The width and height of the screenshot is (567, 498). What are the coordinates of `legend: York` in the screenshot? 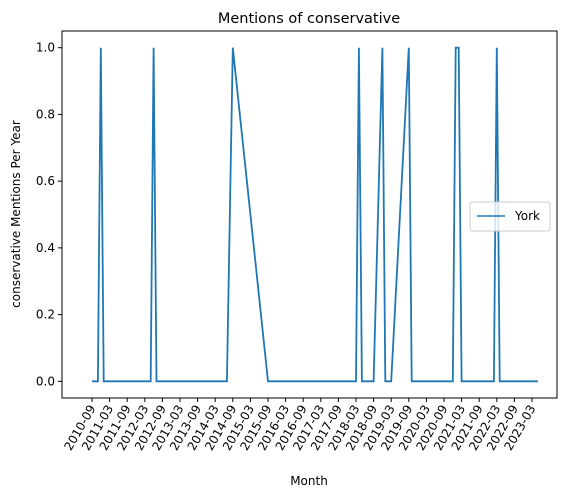 It's located at (510, 216).